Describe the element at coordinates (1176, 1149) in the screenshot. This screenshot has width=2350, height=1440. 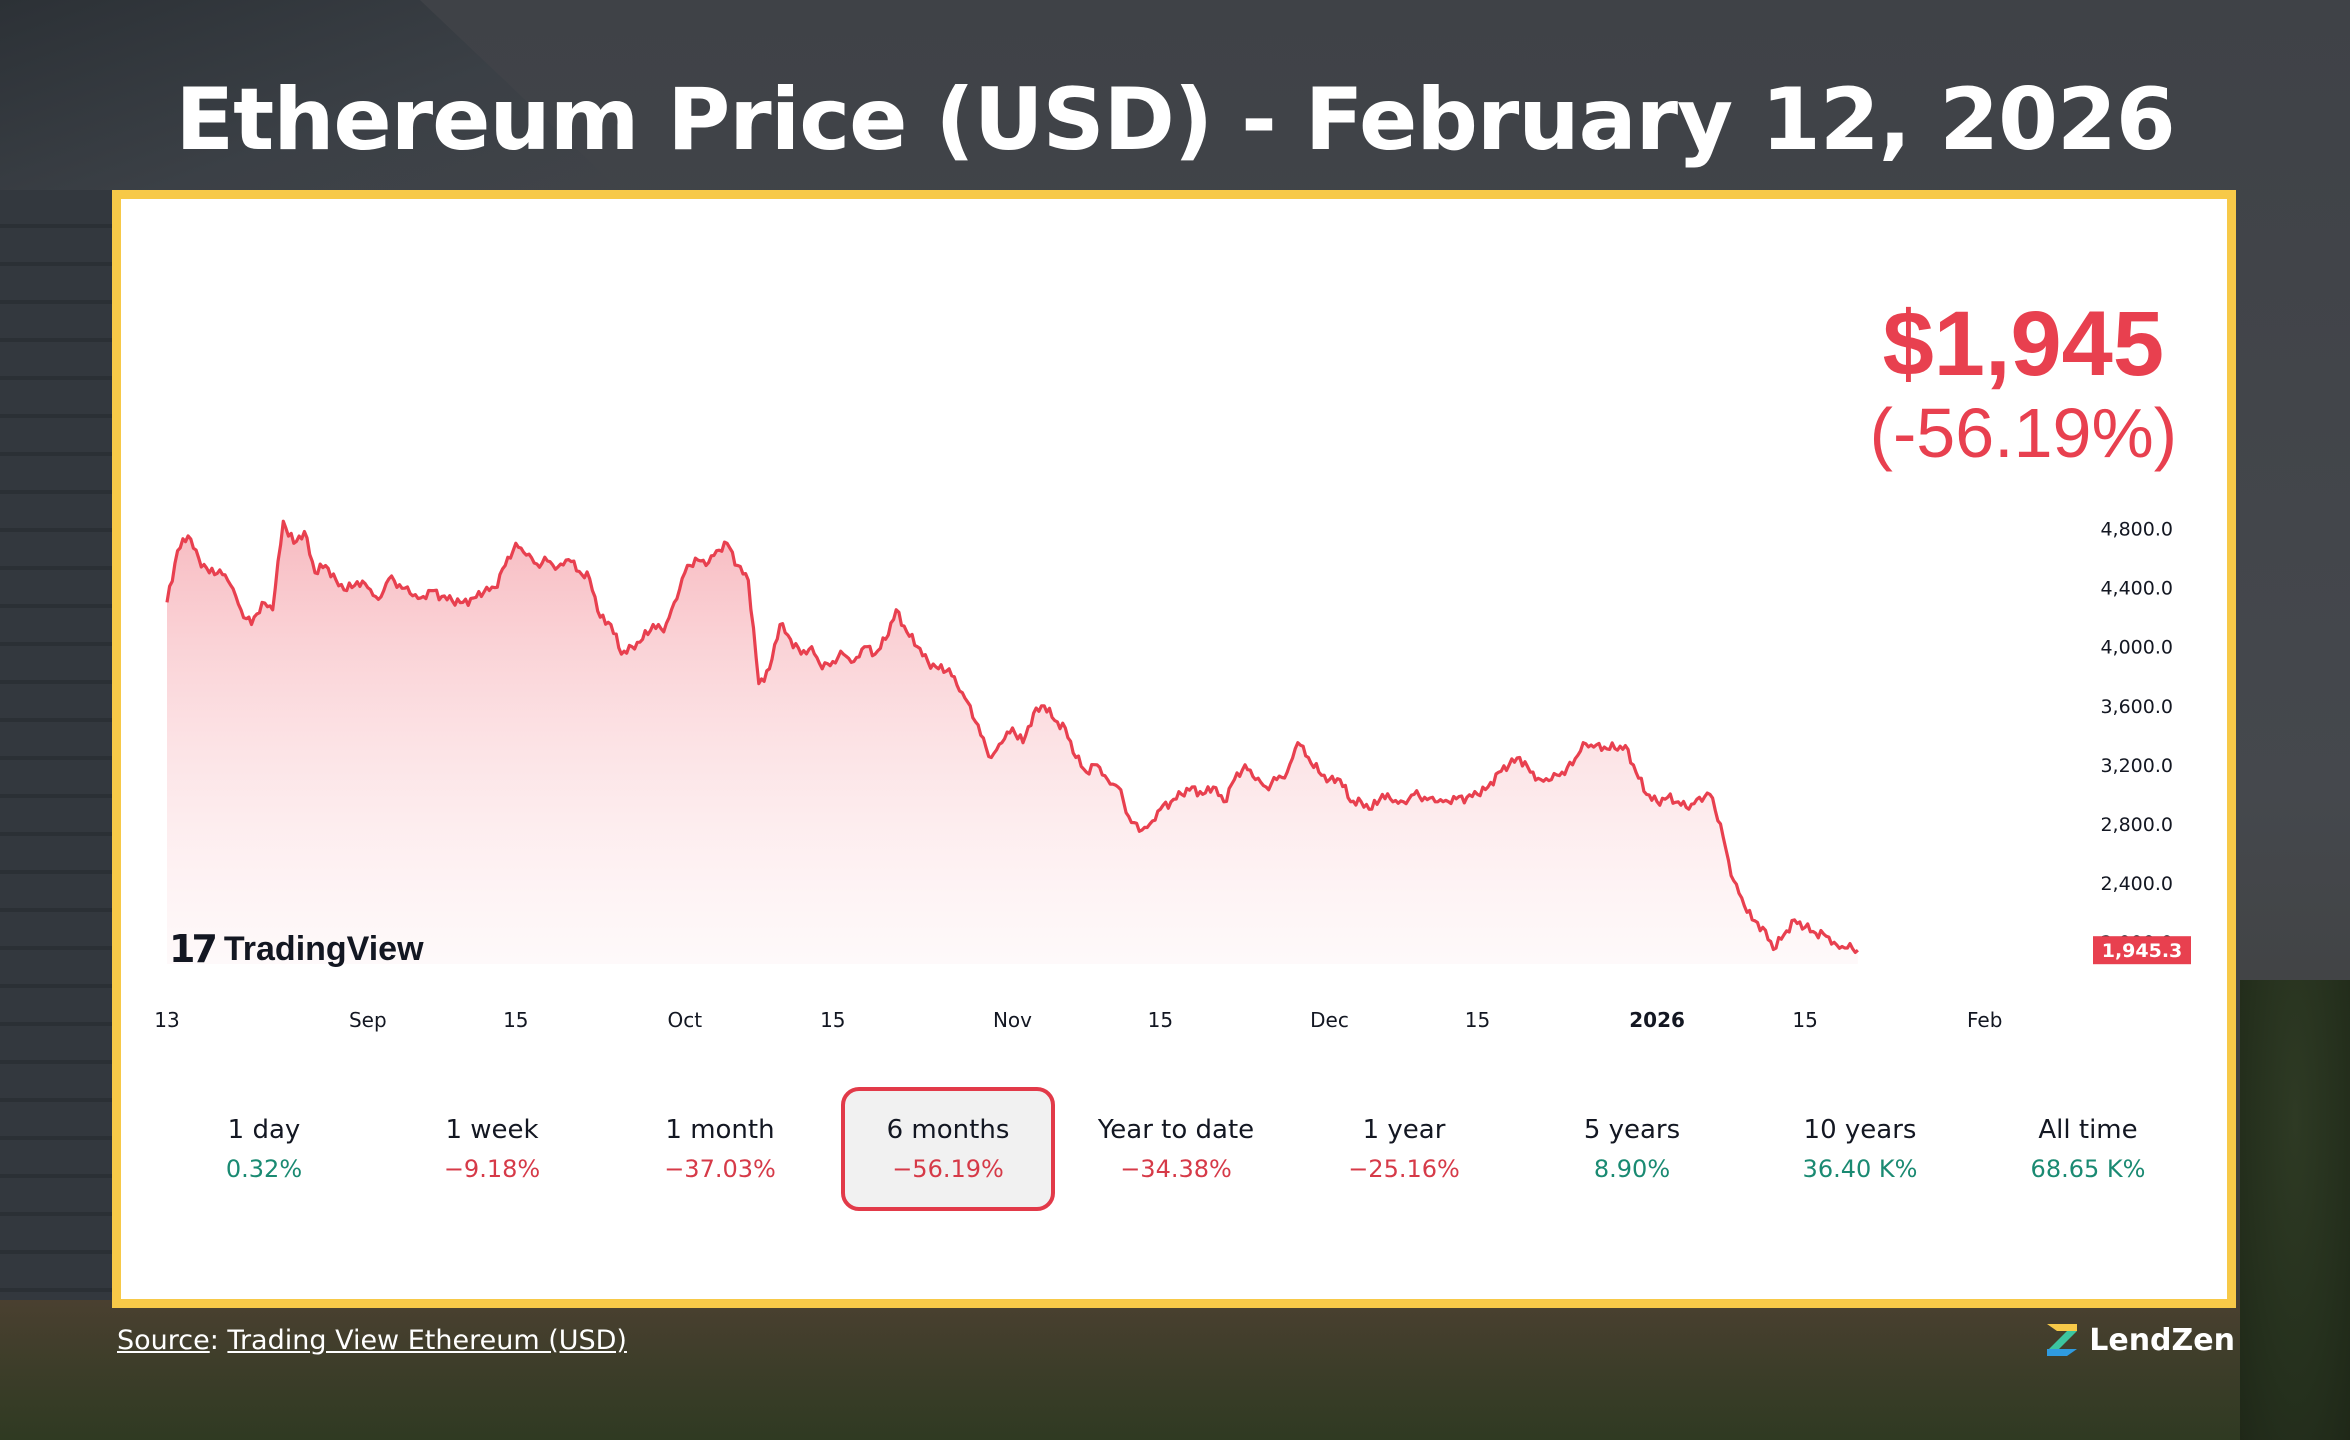
I see `period-year-to-date: Year to date −34.38%` at that location.